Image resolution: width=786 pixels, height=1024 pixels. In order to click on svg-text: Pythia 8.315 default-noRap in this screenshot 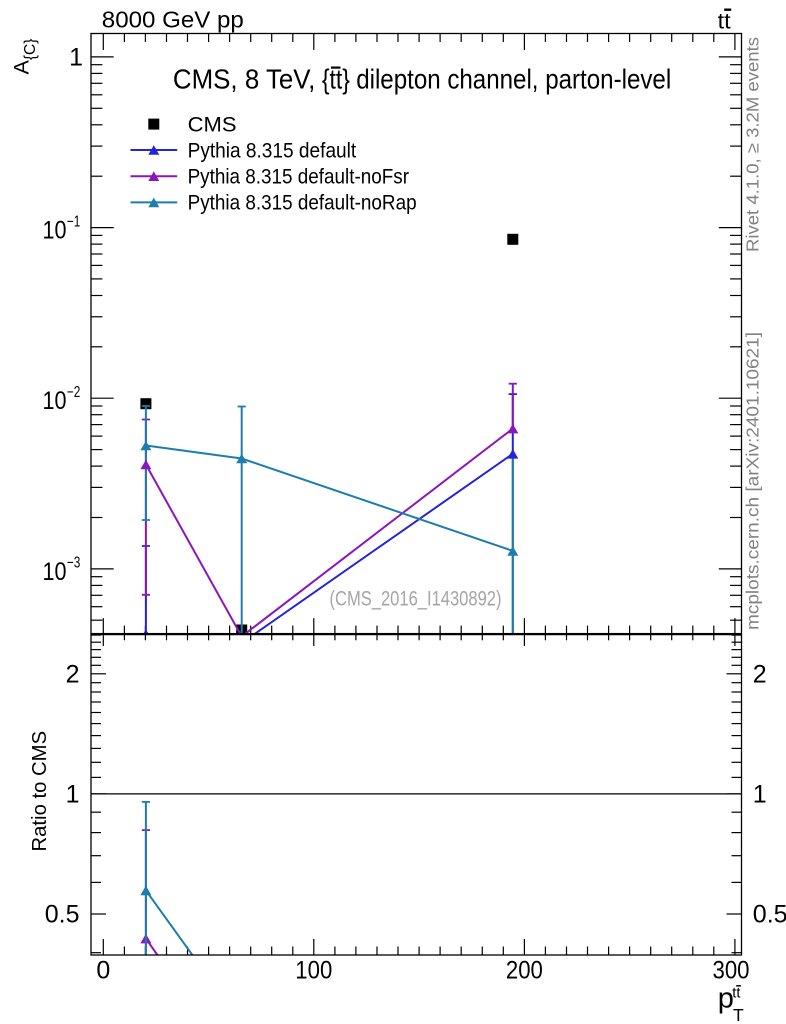, I will do `click(302, 203)`.